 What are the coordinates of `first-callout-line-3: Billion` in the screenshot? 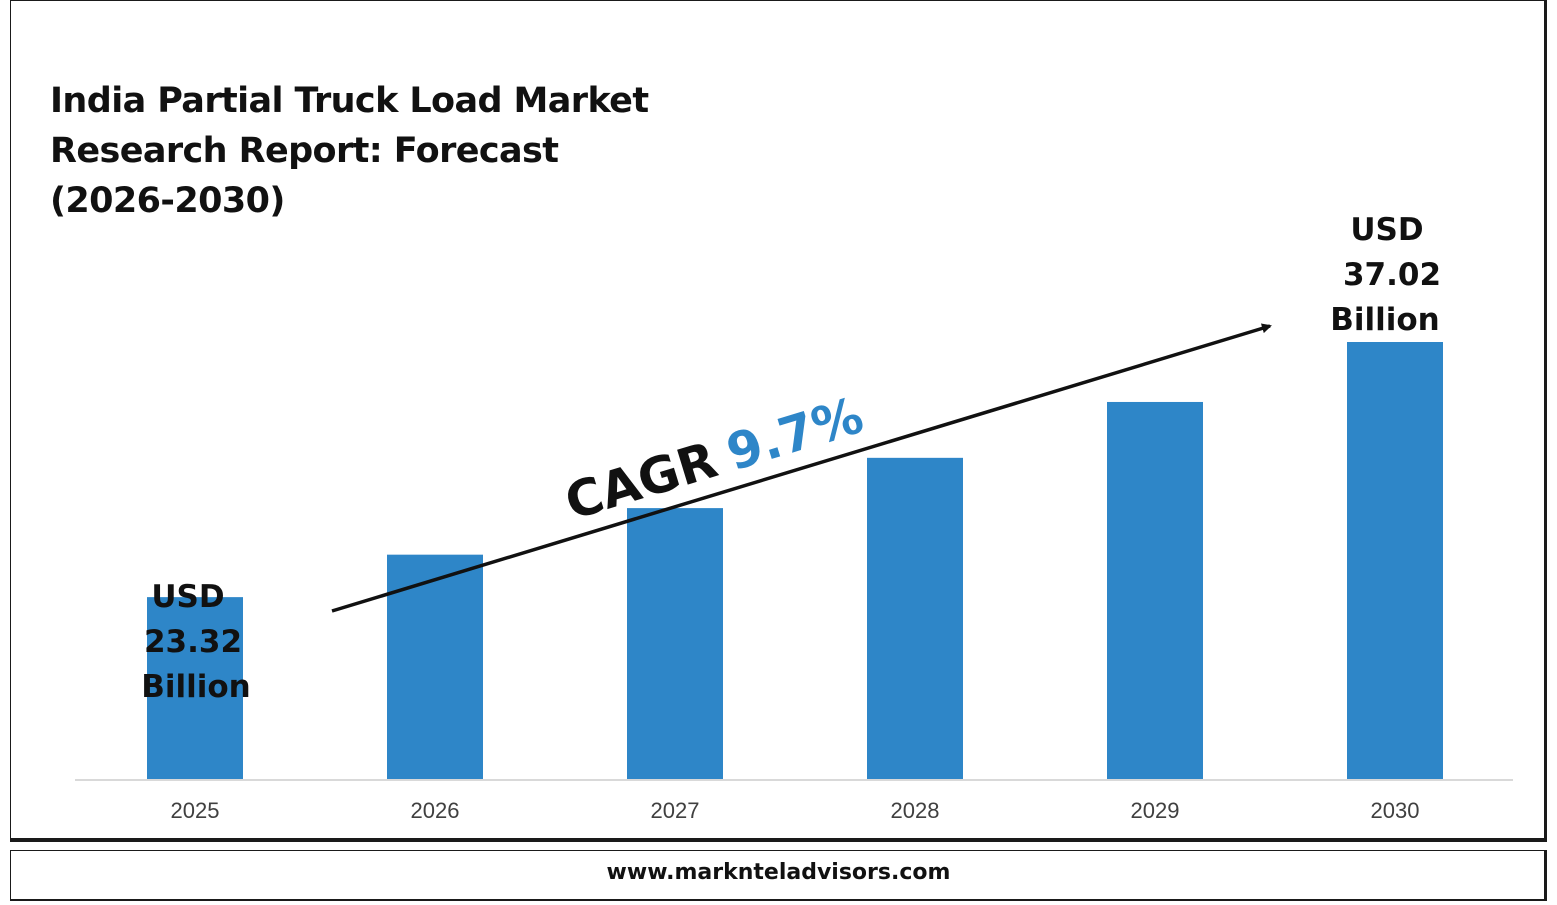 It's located at (196, 687).